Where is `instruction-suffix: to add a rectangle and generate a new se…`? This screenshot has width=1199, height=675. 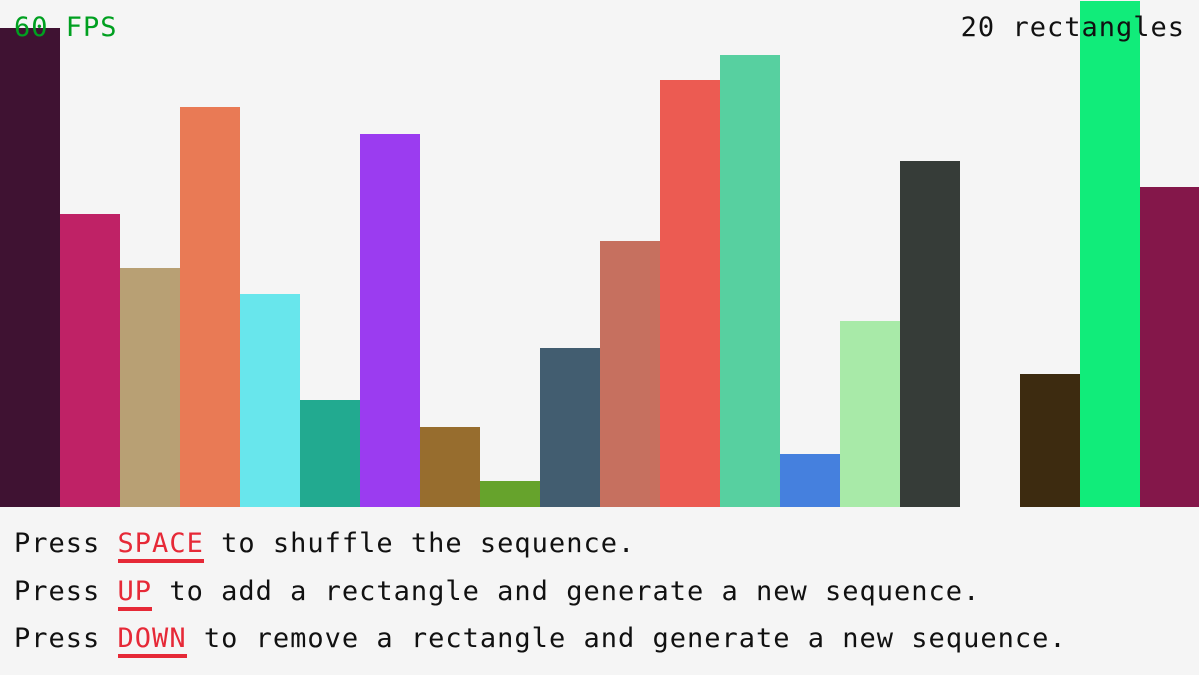
instruction-suffix: to add a rectangle and generate a new se… is located at coordinates (566, 591).